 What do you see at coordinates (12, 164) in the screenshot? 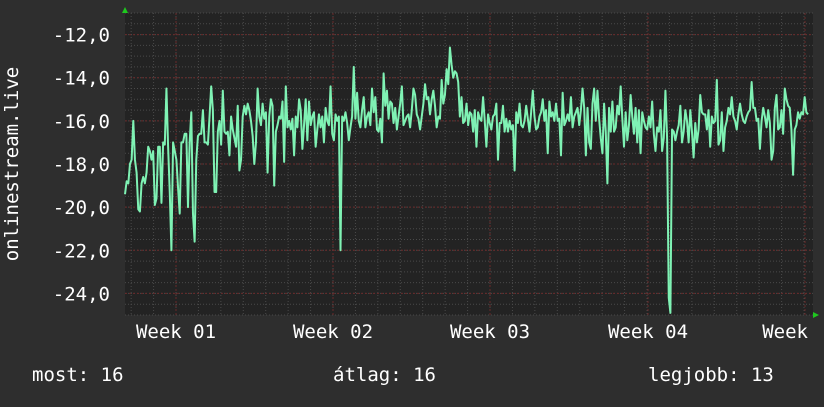
I see `y-axis-label: onlinestream.live` at bounding box center [12, 164].